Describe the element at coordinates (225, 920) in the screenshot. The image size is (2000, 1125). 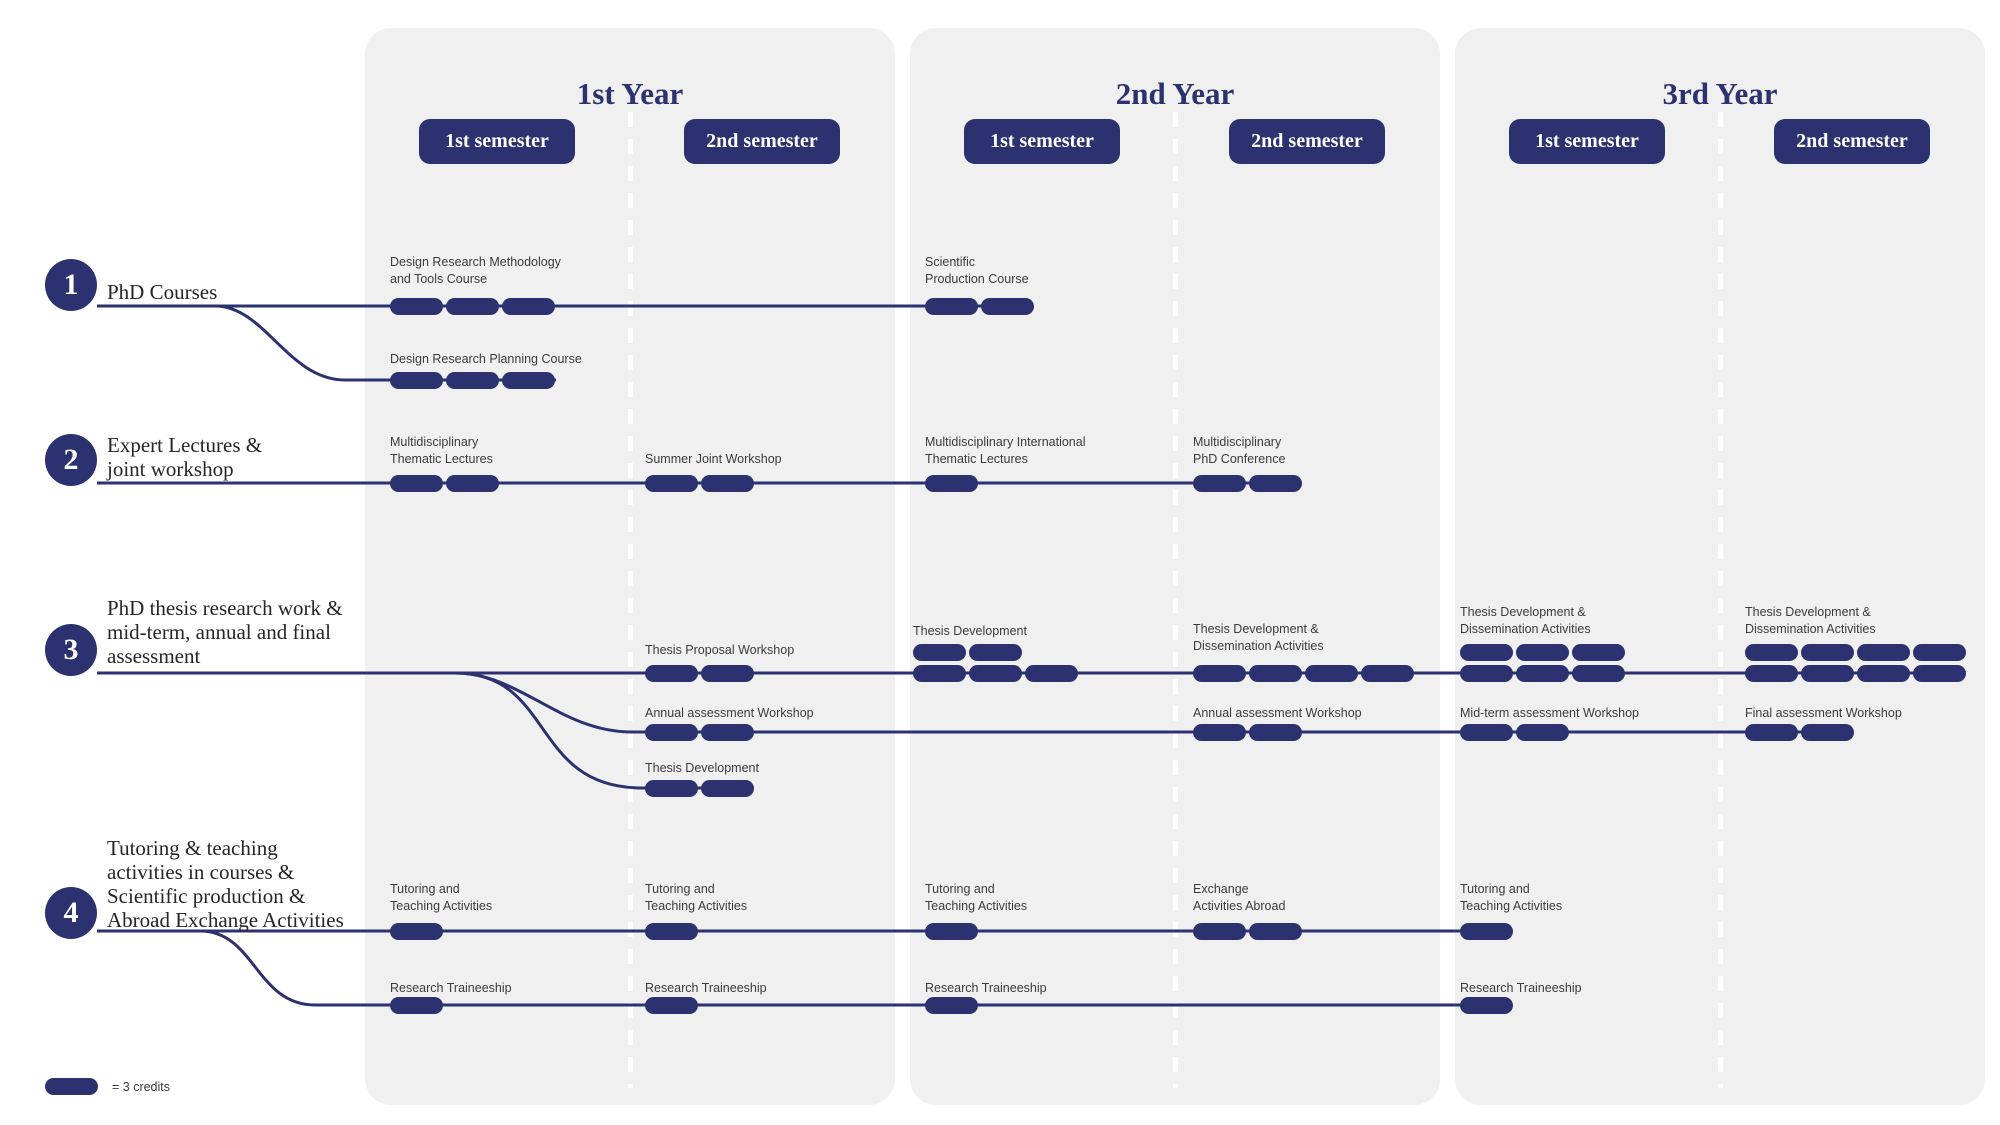
I see `row-label: Abroad Exchange Activities` at that location.